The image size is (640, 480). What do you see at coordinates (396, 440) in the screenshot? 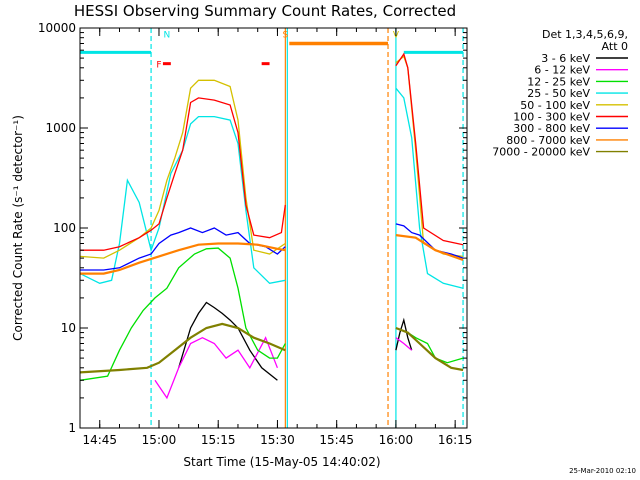
I see `x-tick-label-5: 16:00` at bounding box center [396, 440].